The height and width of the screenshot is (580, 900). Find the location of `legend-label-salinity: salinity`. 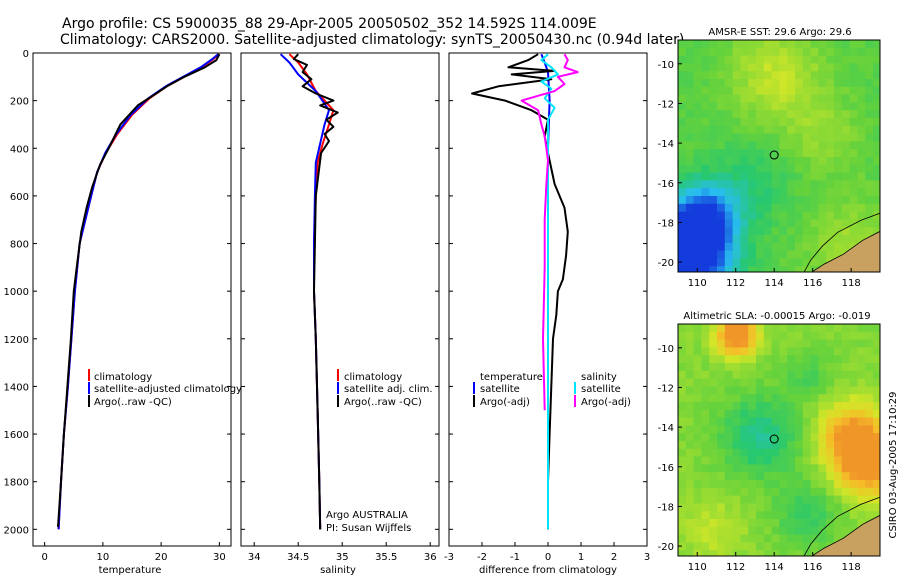

legend-label-salinity: salinity is located at coordinates (599, 377).